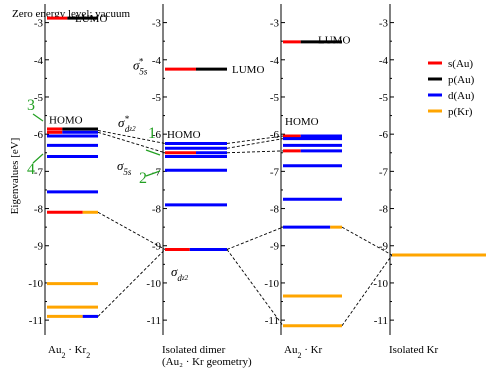 This screenshot has height=368, width=487. What do you see at coordinates (461, 96) in the screenshot?
I see `legend-label: d(Au)` at bounding box center [461, 96].